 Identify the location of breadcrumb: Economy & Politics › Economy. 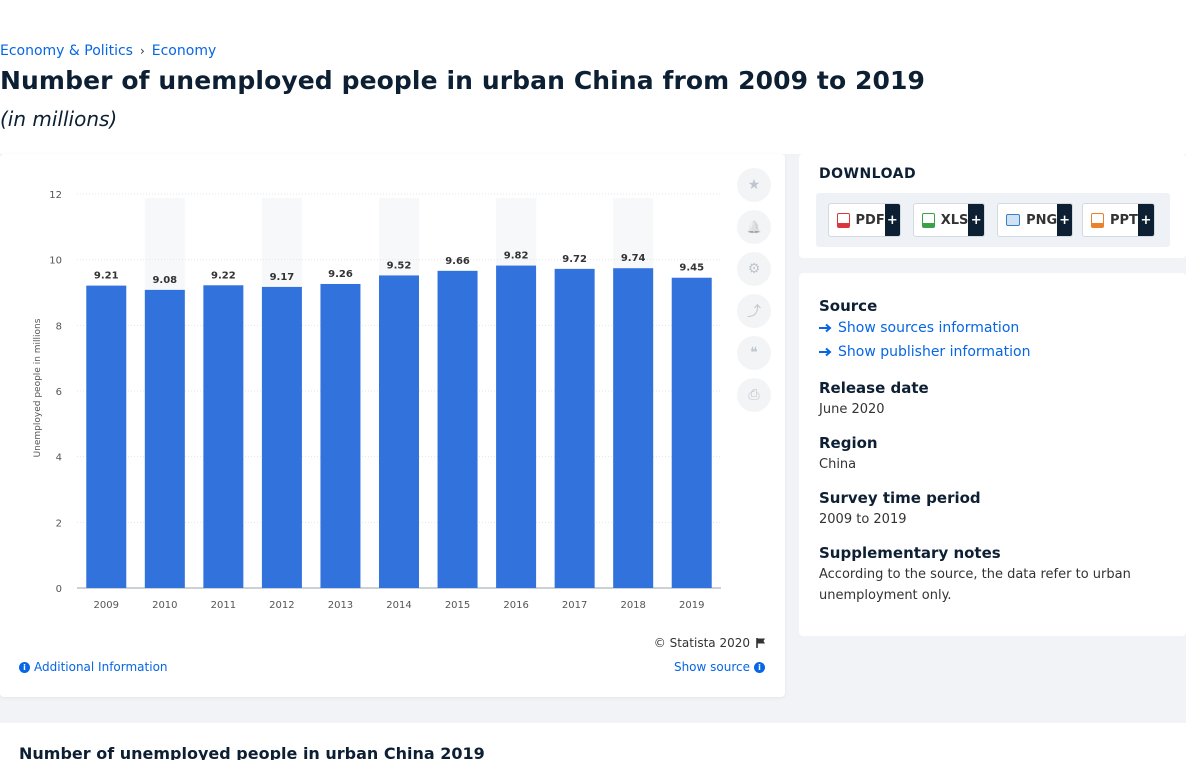
(108, 51).